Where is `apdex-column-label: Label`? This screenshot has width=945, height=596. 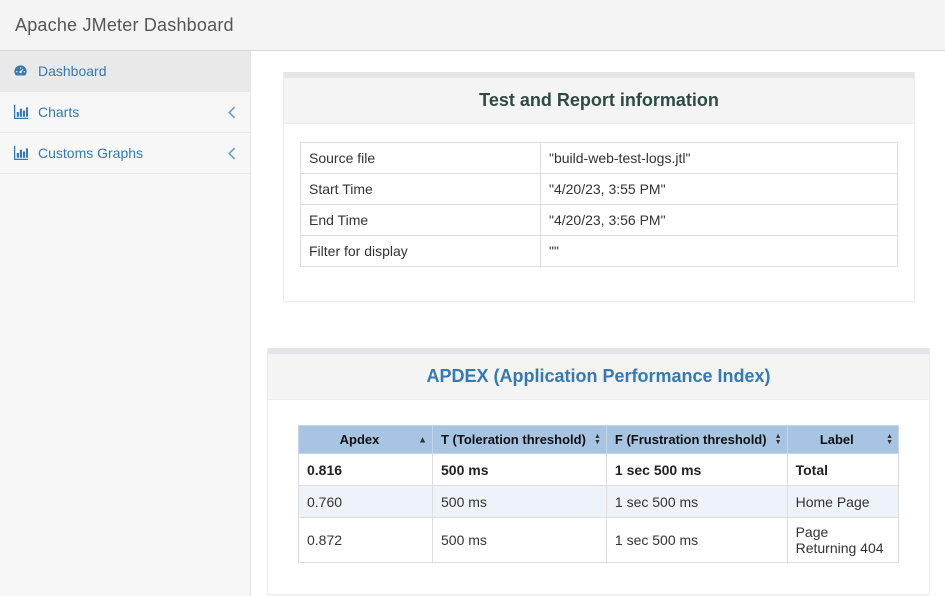 apdex-column-label: Label is located at coordinates (836, 439).